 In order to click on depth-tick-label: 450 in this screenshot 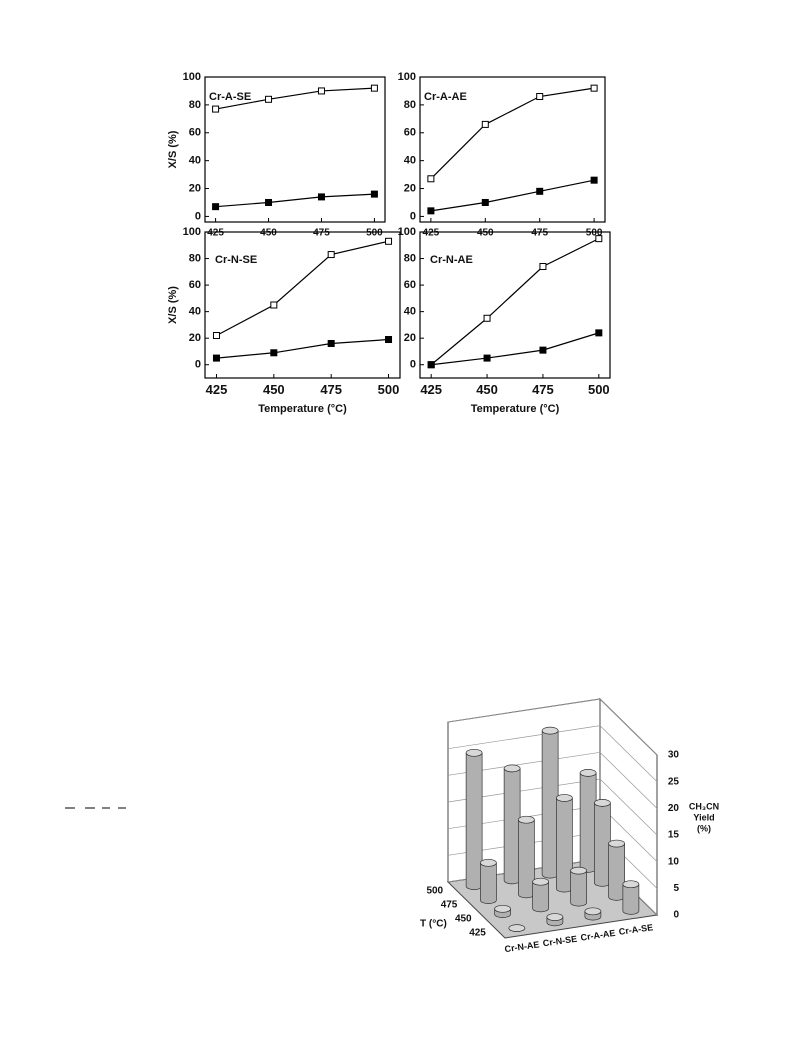, I will do `click(463, 919)`.